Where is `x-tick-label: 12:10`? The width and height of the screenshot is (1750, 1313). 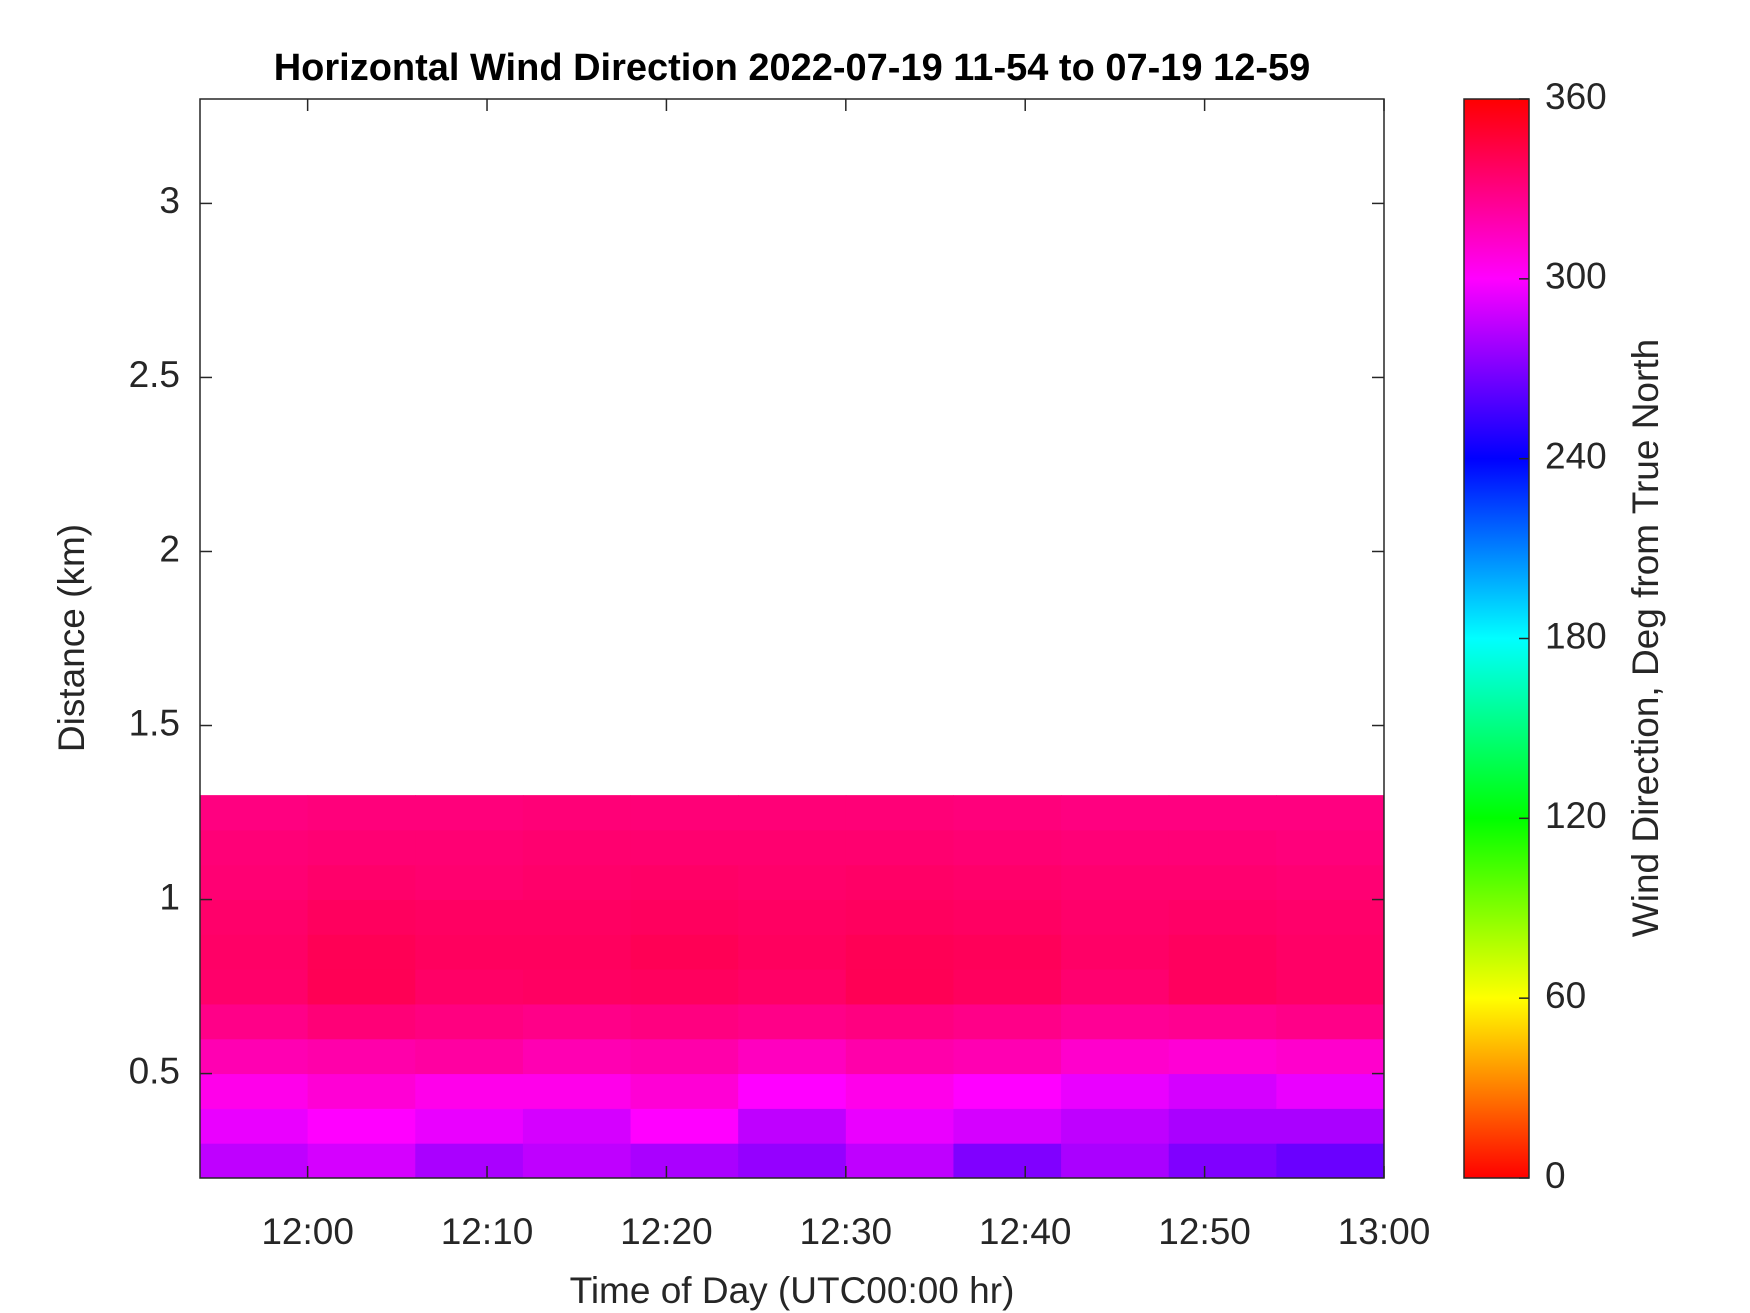
x-tick-label: 12:10 is located at coordinates (487, 1231).